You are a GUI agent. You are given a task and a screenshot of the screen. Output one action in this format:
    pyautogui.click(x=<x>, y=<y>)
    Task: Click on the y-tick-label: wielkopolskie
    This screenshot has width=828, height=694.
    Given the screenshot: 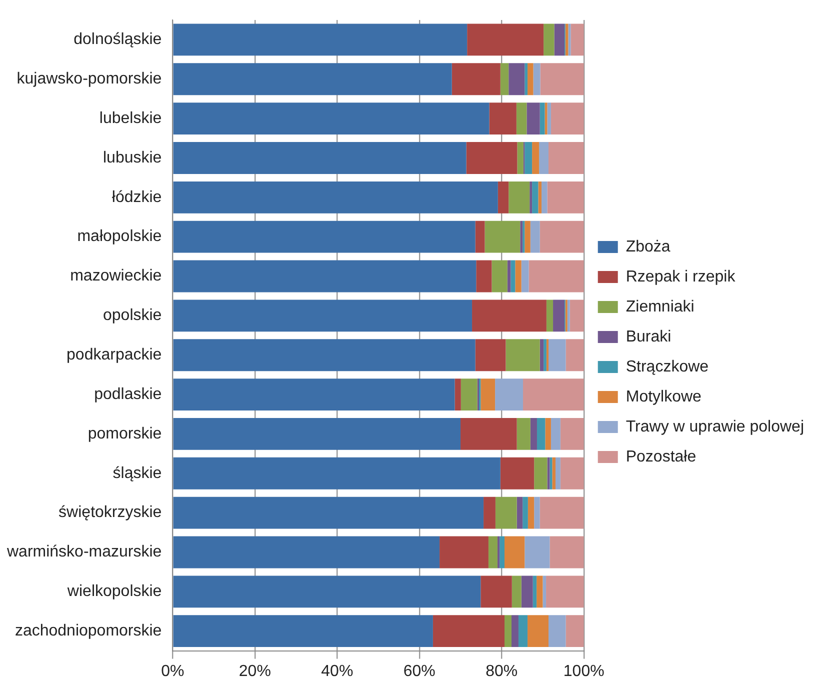 What is the action you would take?
    pyautogui.click(x=114, y=591)
    